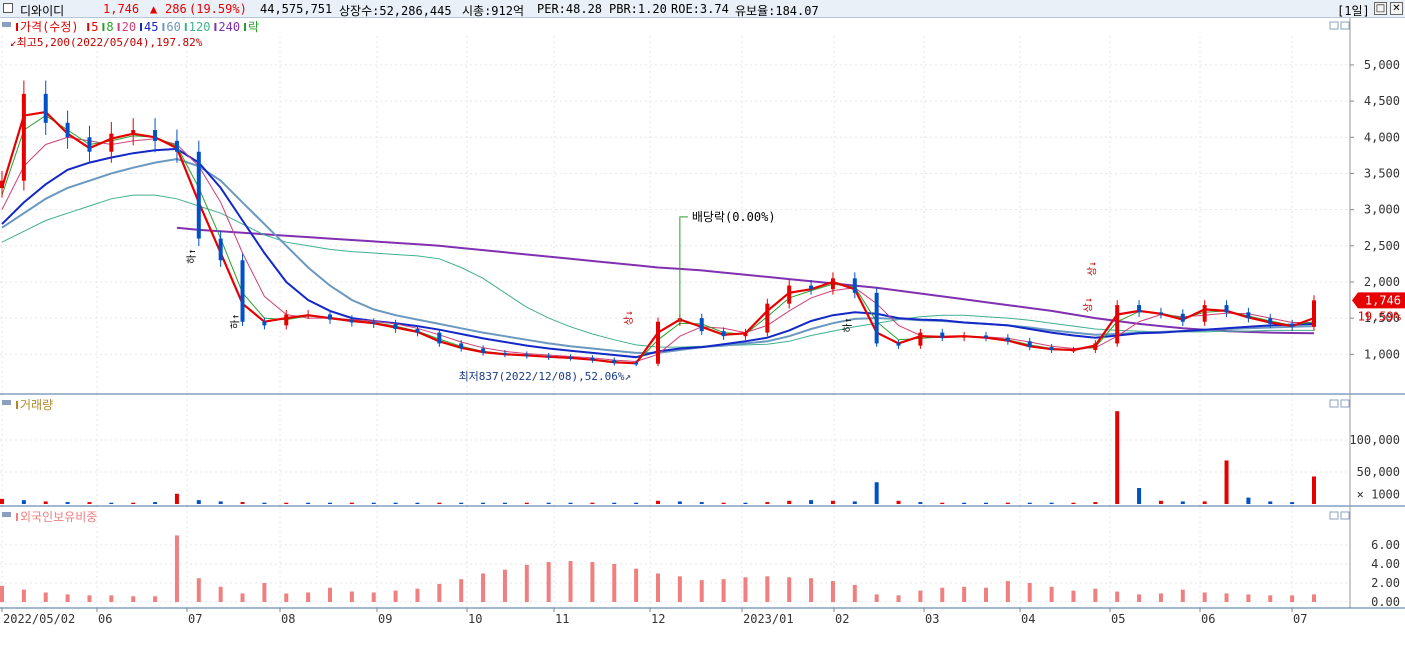 This screenshot has height=648, width=1405. I want to click on market-cap: 시총:912억, so click(493, 11).